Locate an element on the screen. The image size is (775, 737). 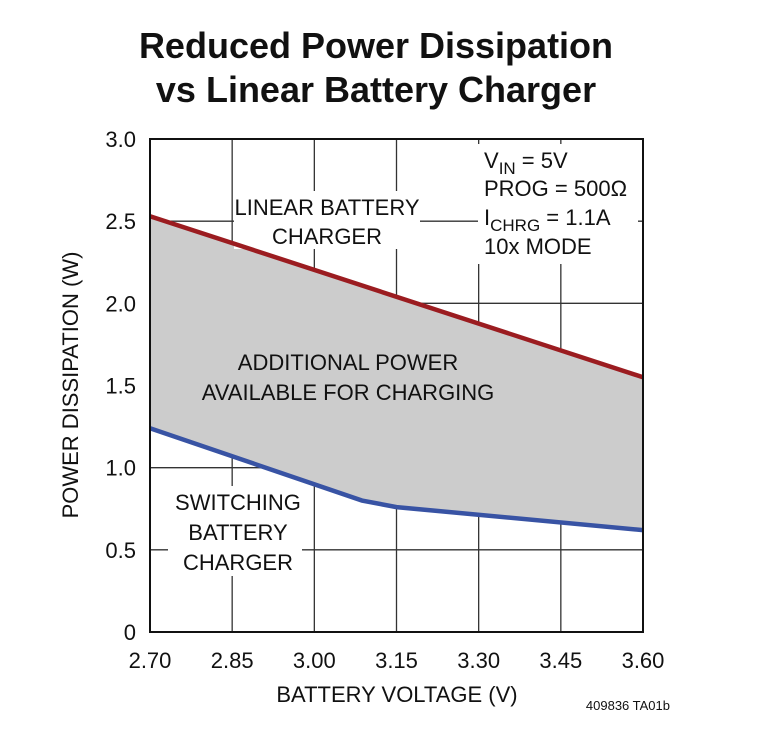
y-tick-label: 1.5 is located at coordinates (120, 386).